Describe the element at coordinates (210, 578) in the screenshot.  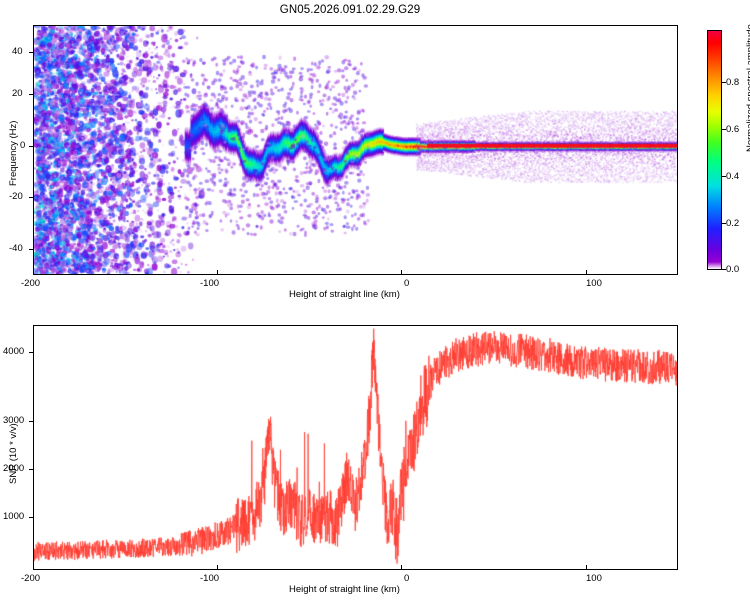
I see `snr-xtick--100: -100` at that location.